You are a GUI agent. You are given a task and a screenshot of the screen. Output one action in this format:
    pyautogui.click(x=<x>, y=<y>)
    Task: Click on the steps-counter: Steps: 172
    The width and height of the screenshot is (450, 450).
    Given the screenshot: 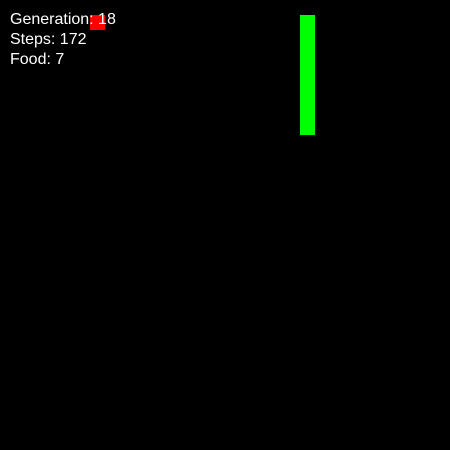 What is the action you would take?
    pyautogui.click(x=48, y=39)
    